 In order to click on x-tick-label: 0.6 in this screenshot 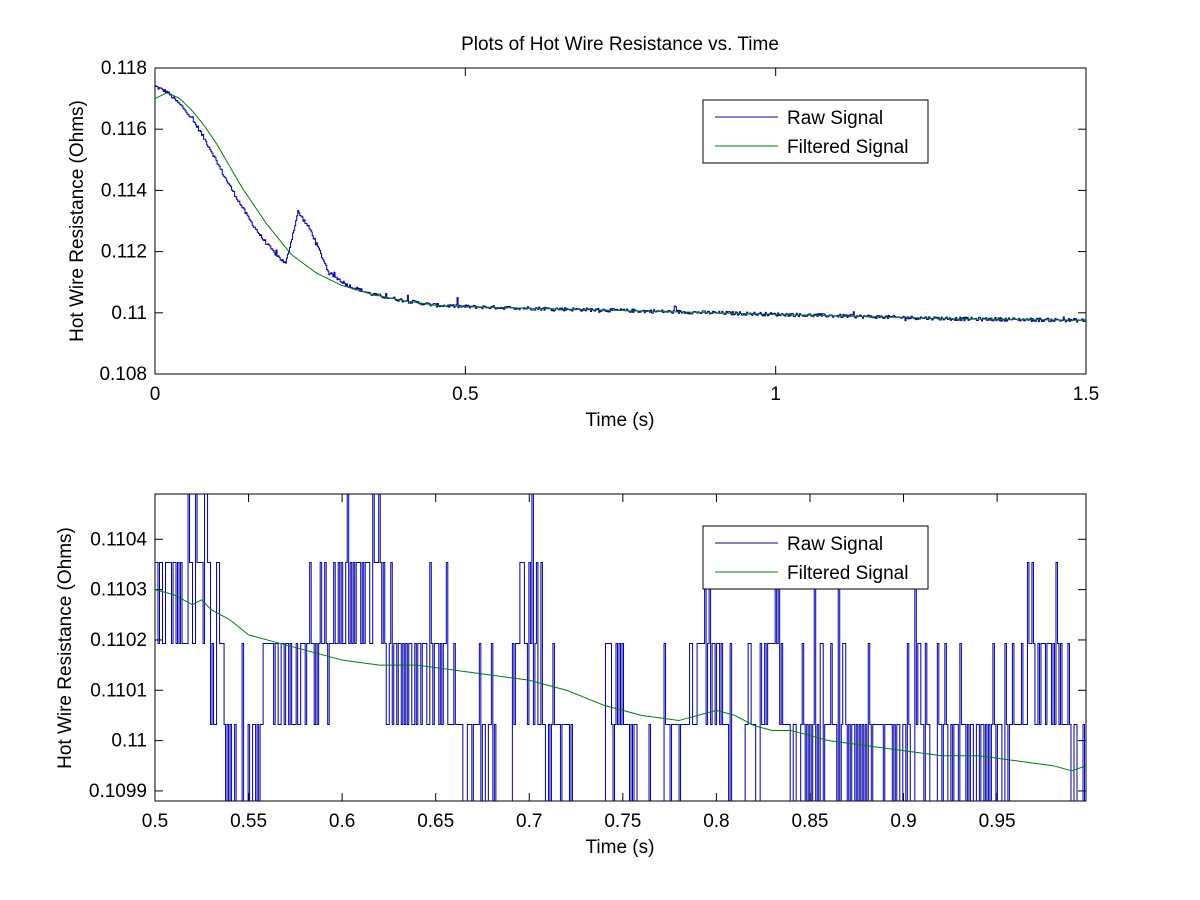, I will do `click(342, 821)`.